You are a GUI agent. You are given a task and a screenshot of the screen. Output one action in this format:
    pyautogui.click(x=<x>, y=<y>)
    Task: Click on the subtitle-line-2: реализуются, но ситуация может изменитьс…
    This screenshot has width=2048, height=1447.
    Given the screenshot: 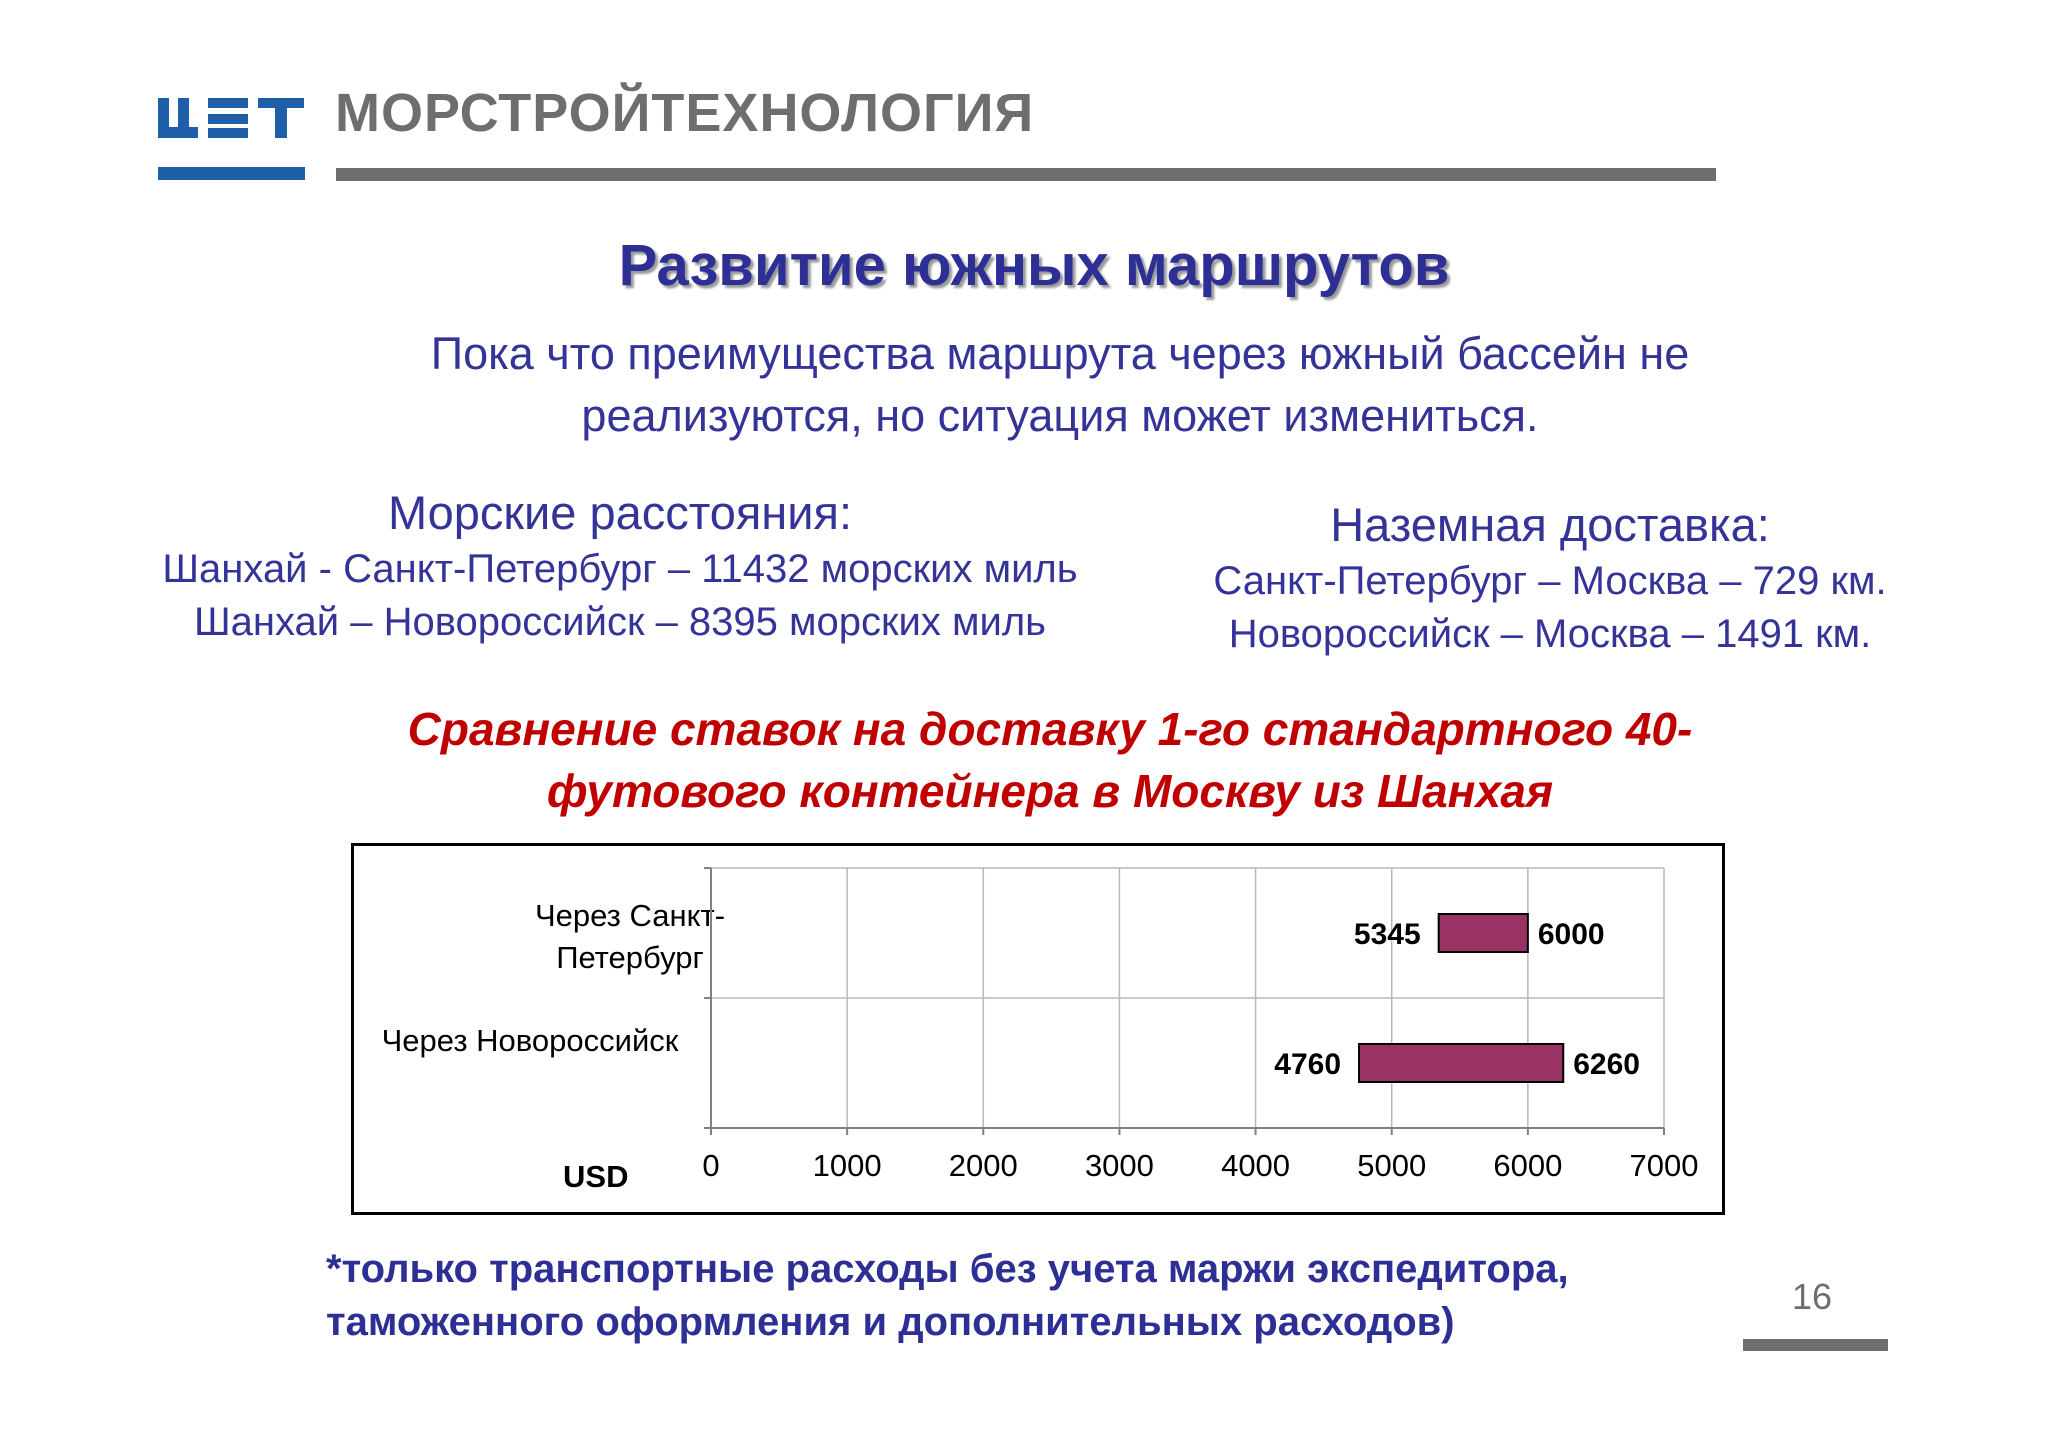 What is the action you would take?
    pyautogui.click(x=1060, y=415)
    